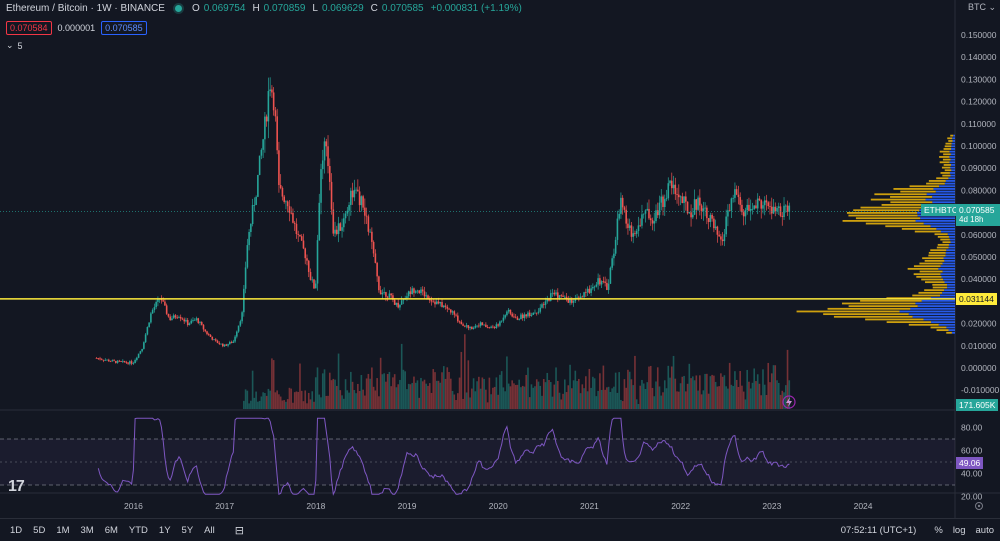 The width and height of the screenshot is (1000, 541). What do you see at coordinates (959, 530) in the screenshot?
I see `log-toggle: log` at bounding box center [959, 530].